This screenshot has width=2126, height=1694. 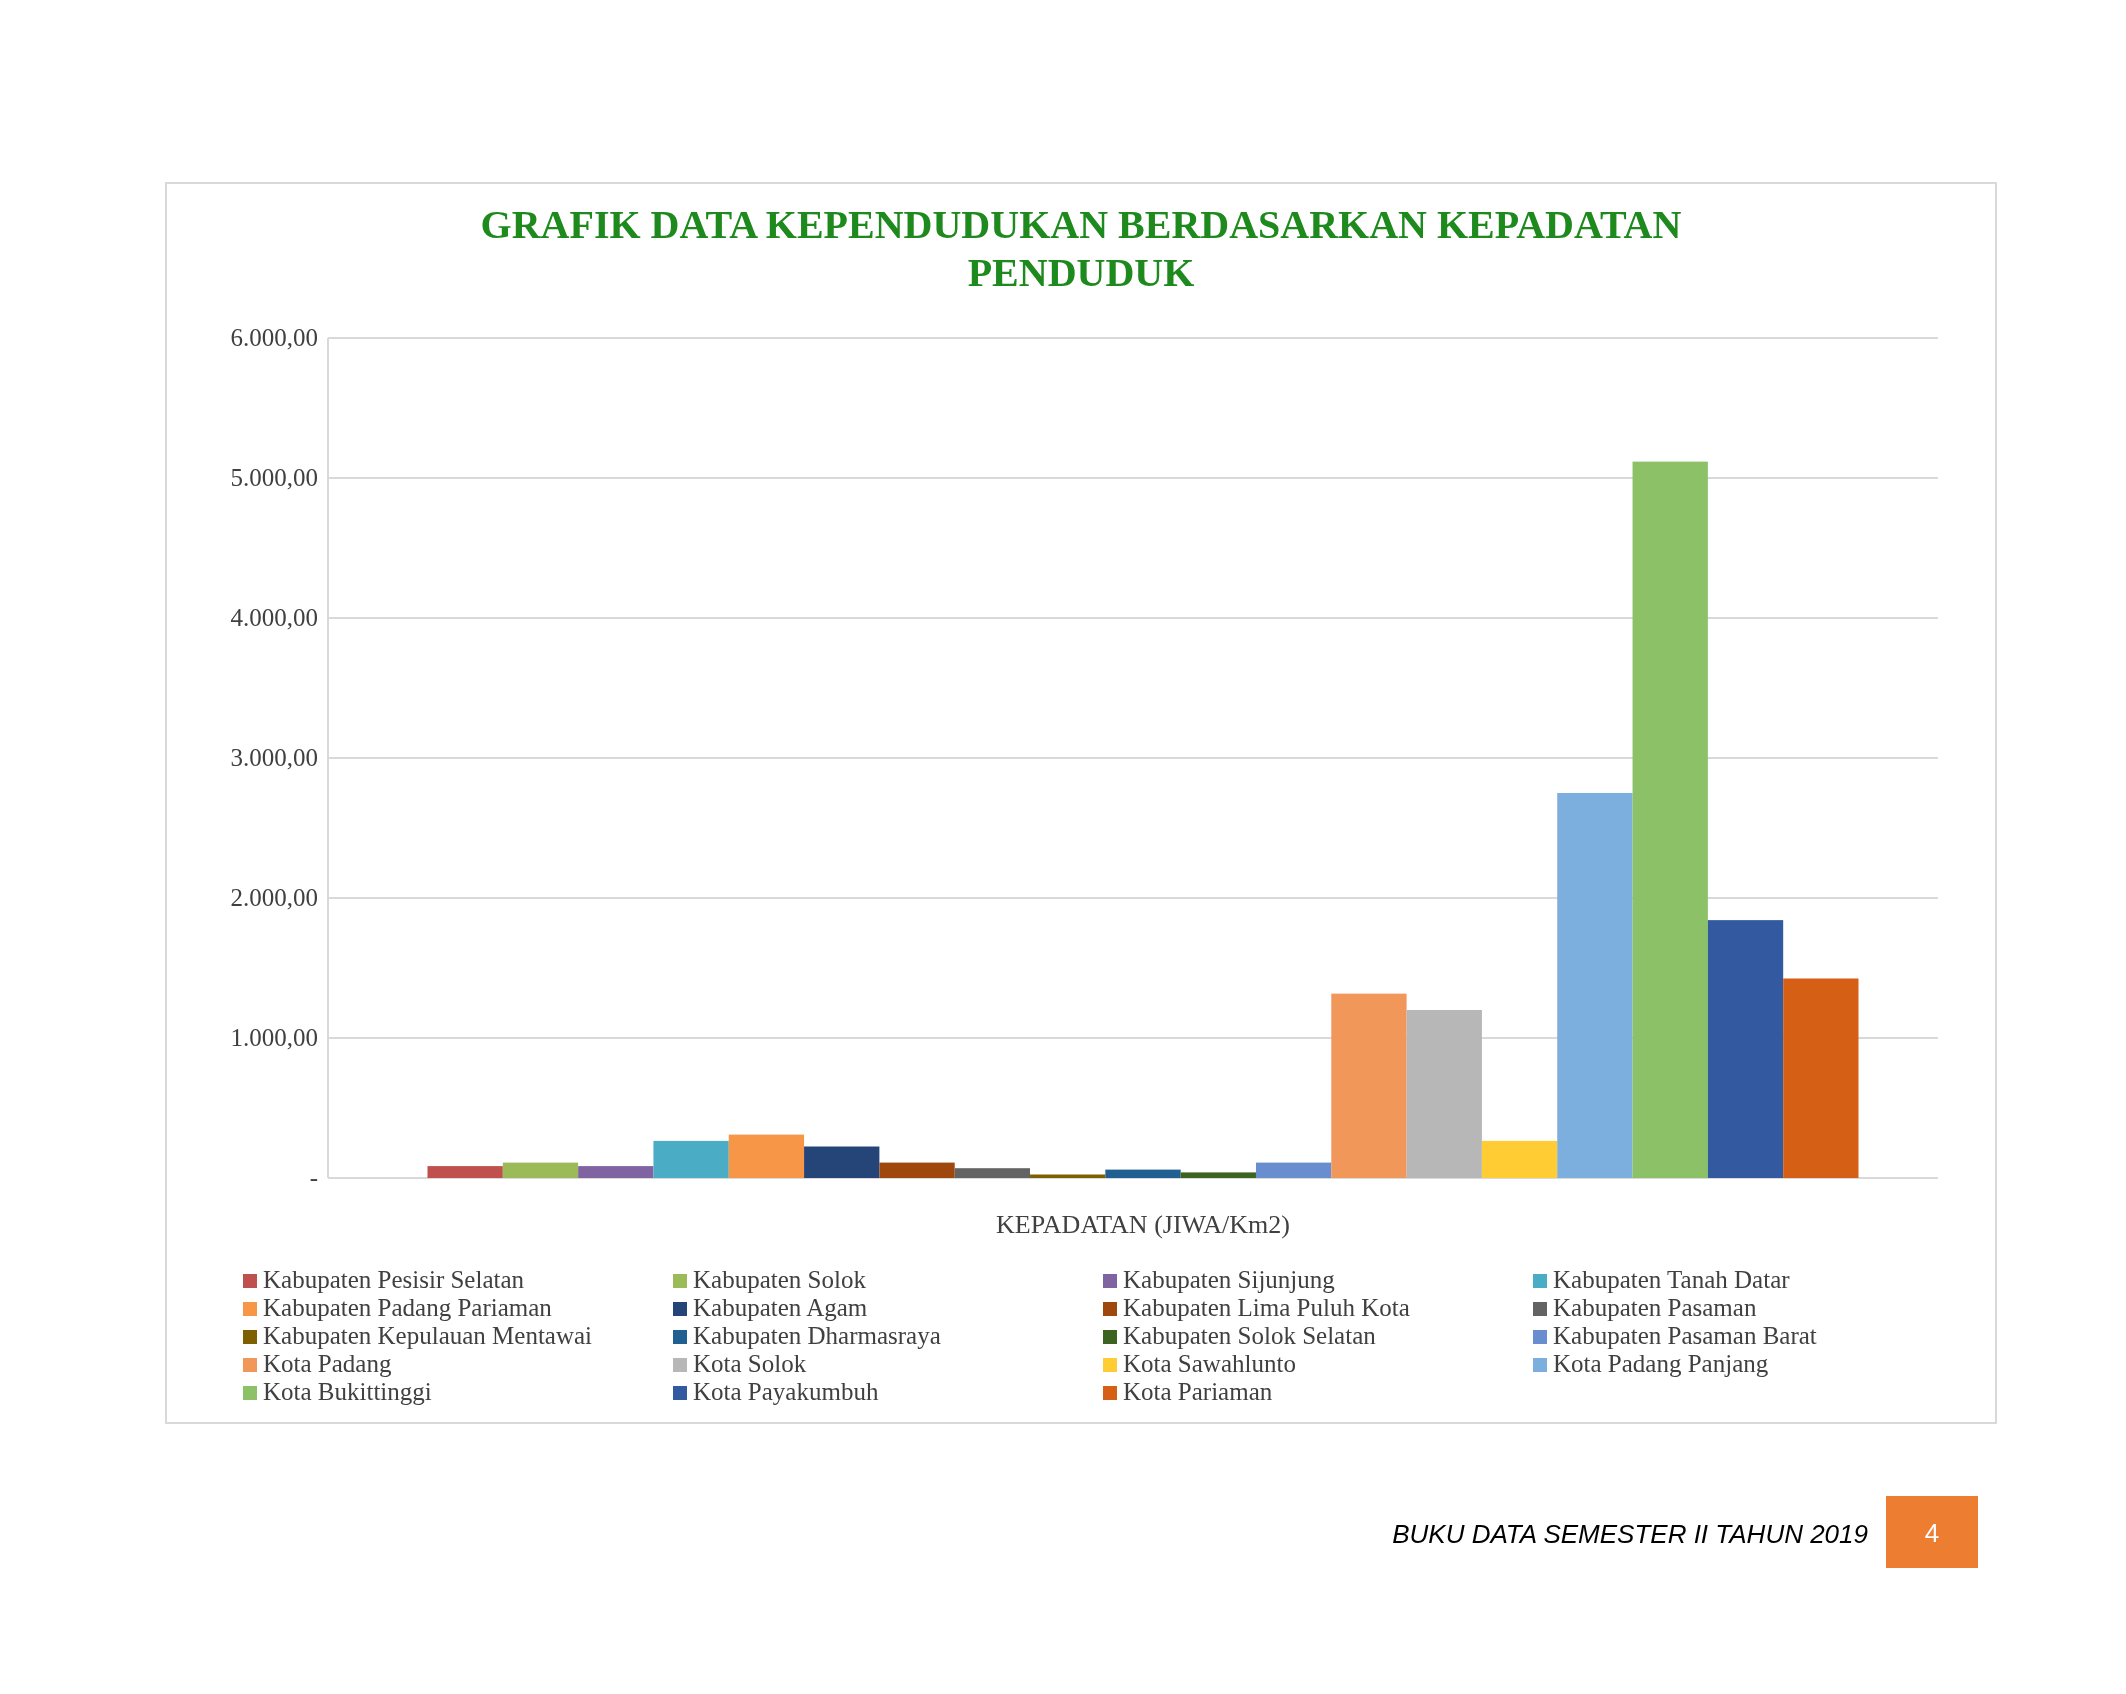 I want to click on legend-label: Kabupaten Pasaman, so click(x=1655, y=1307).